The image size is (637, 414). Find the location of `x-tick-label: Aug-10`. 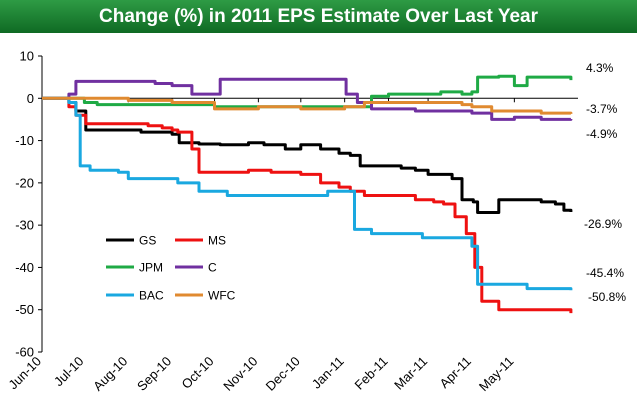

x-tick-label: Aug-10 is located at coordinates (110, 374).